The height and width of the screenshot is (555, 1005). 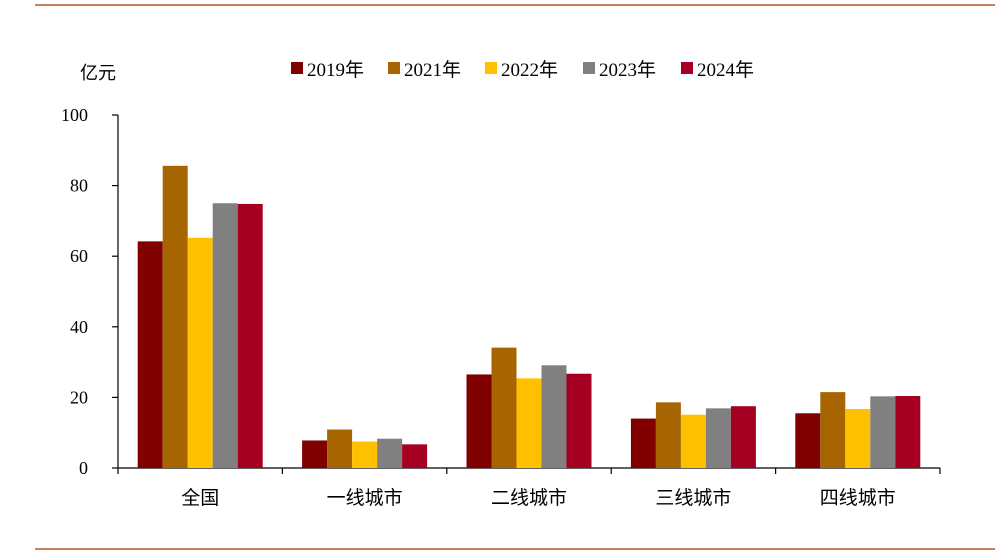 I want to click on legend-label: 2021年, so click(x=432, y=70).